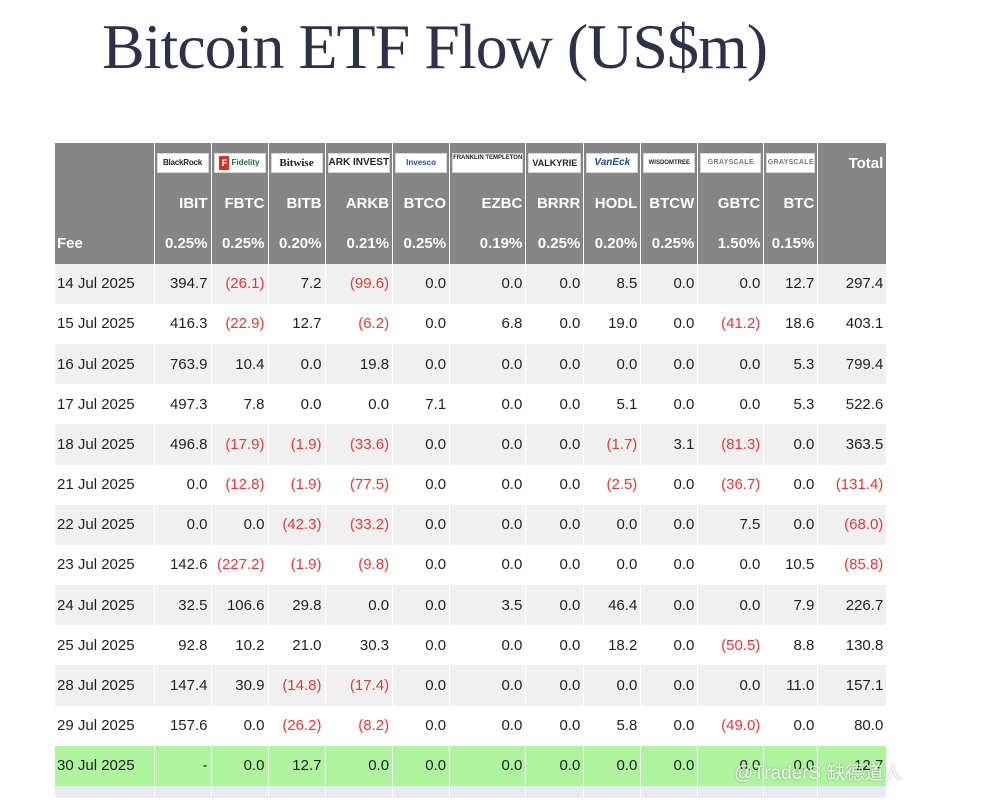  Describe the element at coordinates (852, 484) in the screenshot. I see `total-cell: (131.4)` at that location.